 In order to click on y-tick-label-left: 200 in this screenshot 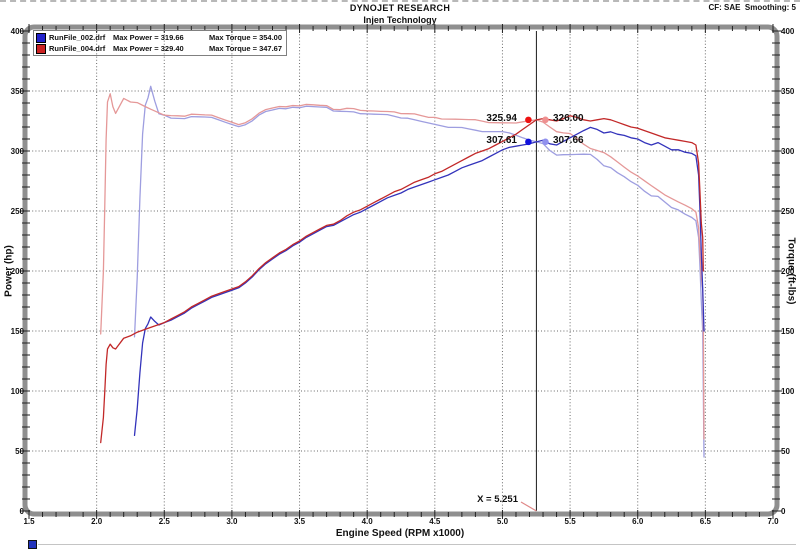, I will do `click(18, 271)`.